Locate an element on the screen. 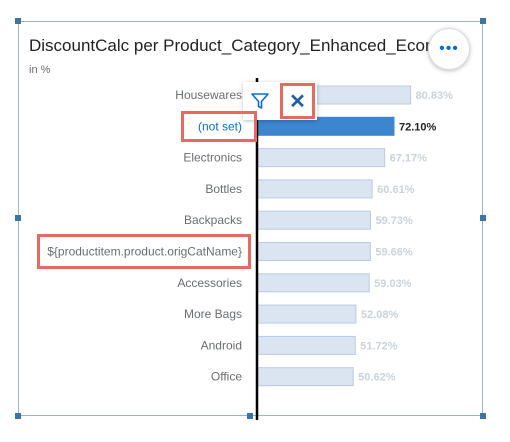 The width and height of the screenshot is (510, 442). resize-handle-bottom is located at coordinates (250, 416).